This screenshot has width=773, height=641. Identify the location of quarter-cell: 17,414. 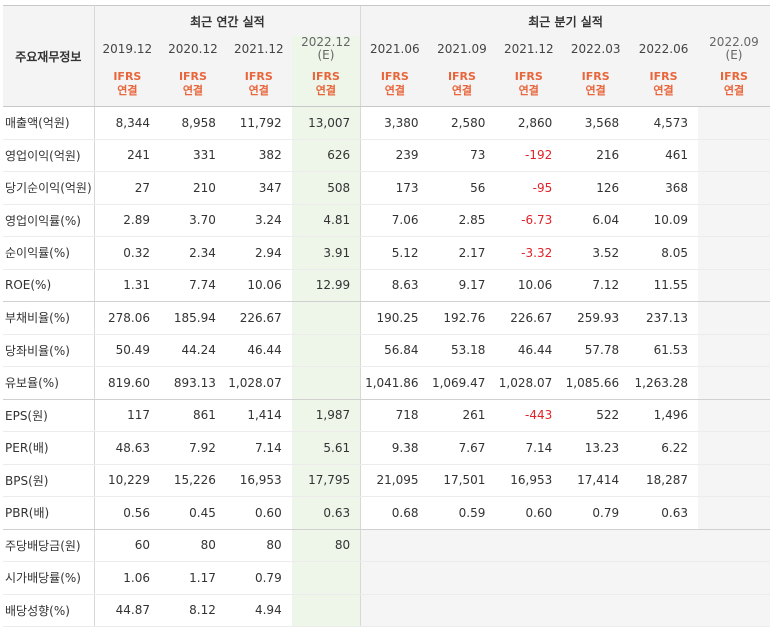
(596, 480).